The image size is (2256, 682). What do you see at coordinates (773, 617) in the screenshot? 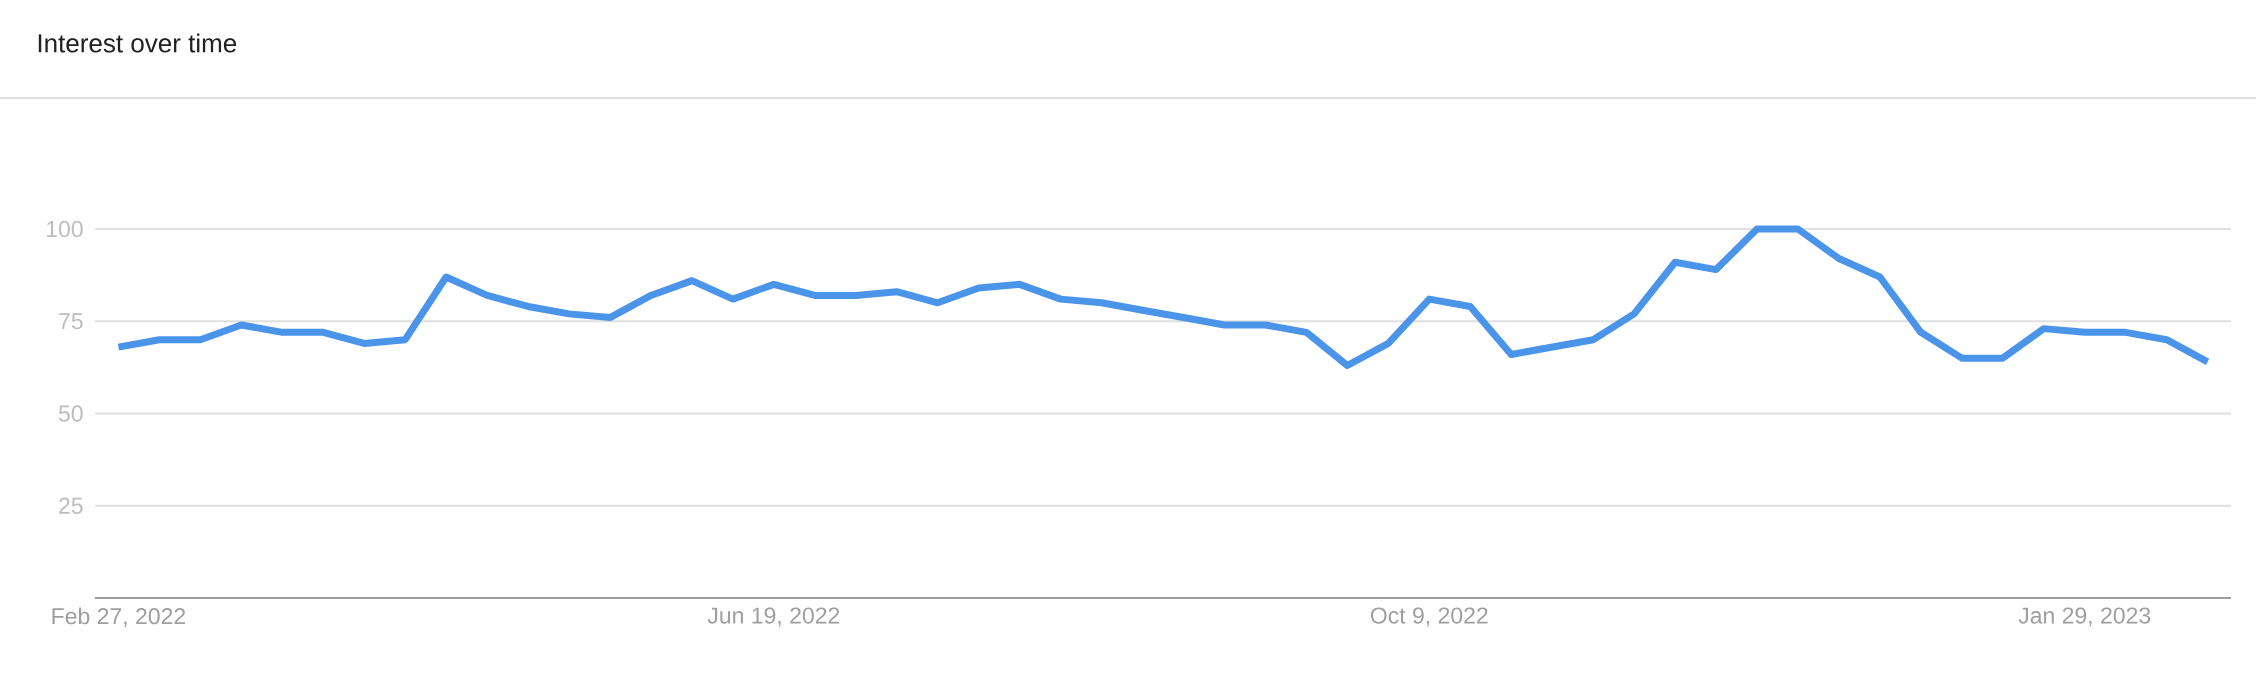
I see `x-tick-label: Jun 19, 2022` at bounding box center [773, 617].